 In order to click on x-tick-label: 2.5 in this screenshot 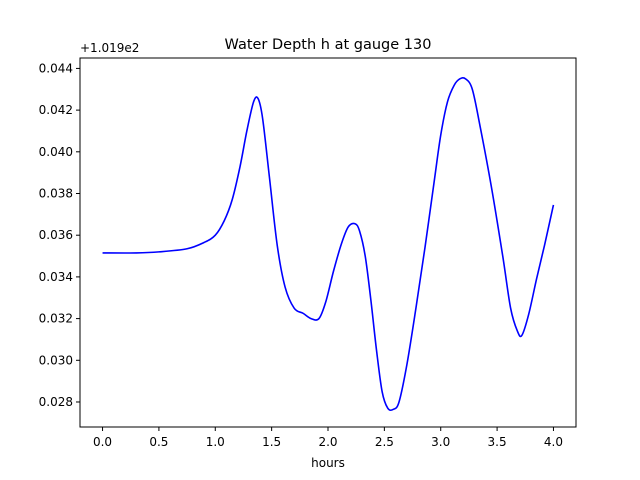, I will do `click(384, 442)`.